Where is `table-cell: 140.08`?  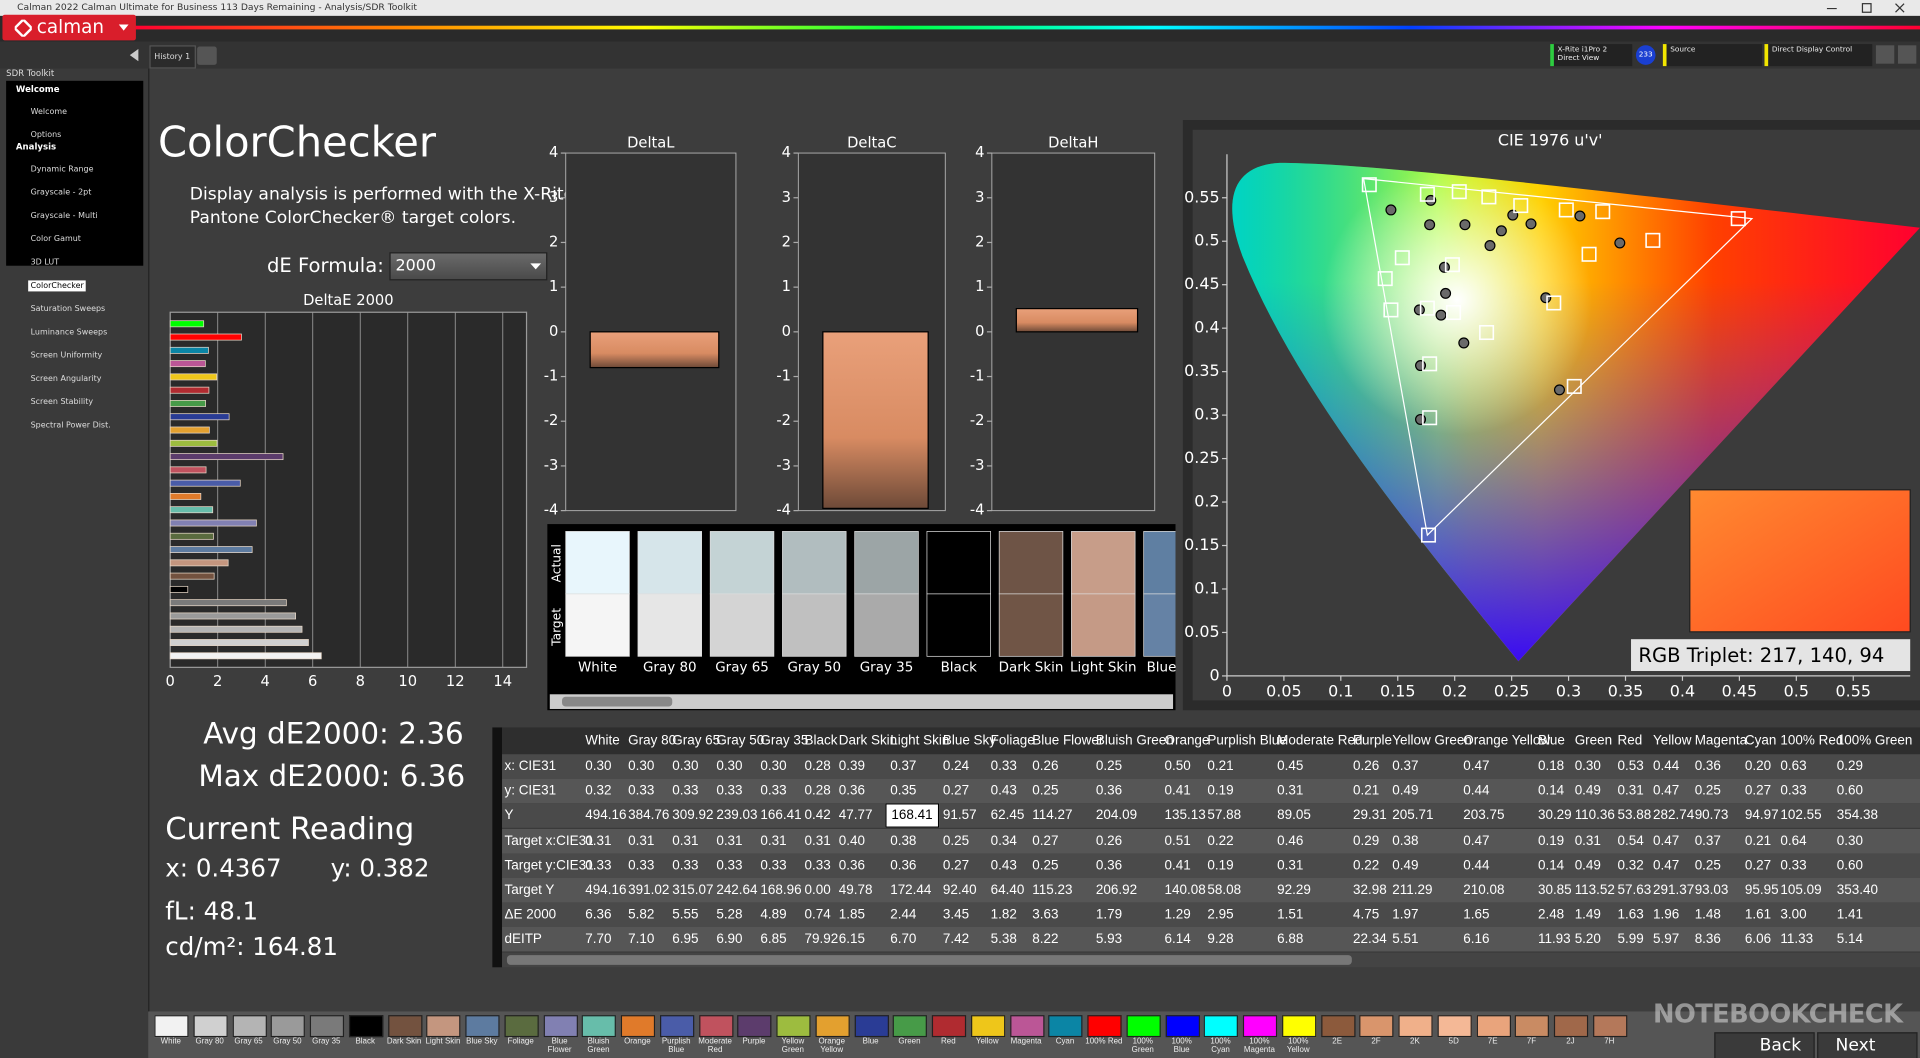
table-cell: 140.08 is located at coordinates (1185, 890).